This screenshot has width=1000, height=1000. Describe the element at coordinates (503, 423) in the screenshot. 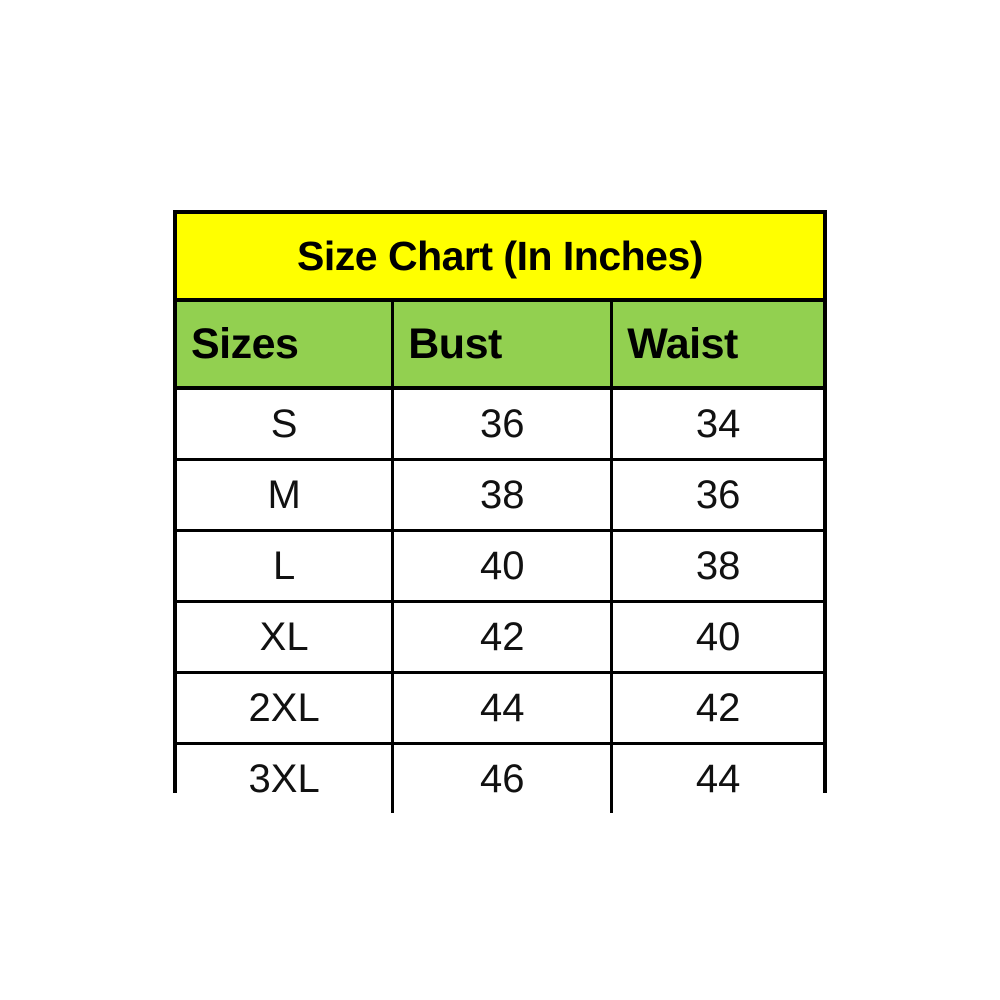

I see `cell-bust: 36` at that location.